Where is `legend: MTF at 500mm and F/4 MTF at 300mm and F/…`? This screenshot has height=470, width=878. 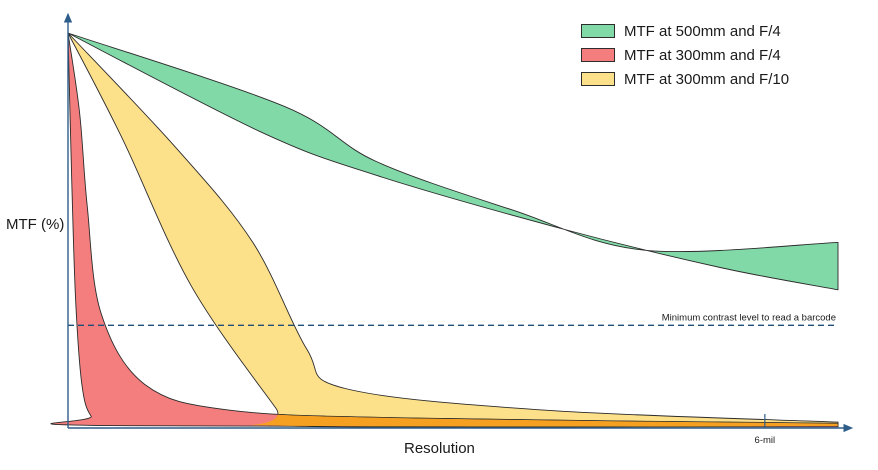
legend: MTF at 500mm and F/4 MTF at 300mm and F/… is located at coordinates (685, 56).